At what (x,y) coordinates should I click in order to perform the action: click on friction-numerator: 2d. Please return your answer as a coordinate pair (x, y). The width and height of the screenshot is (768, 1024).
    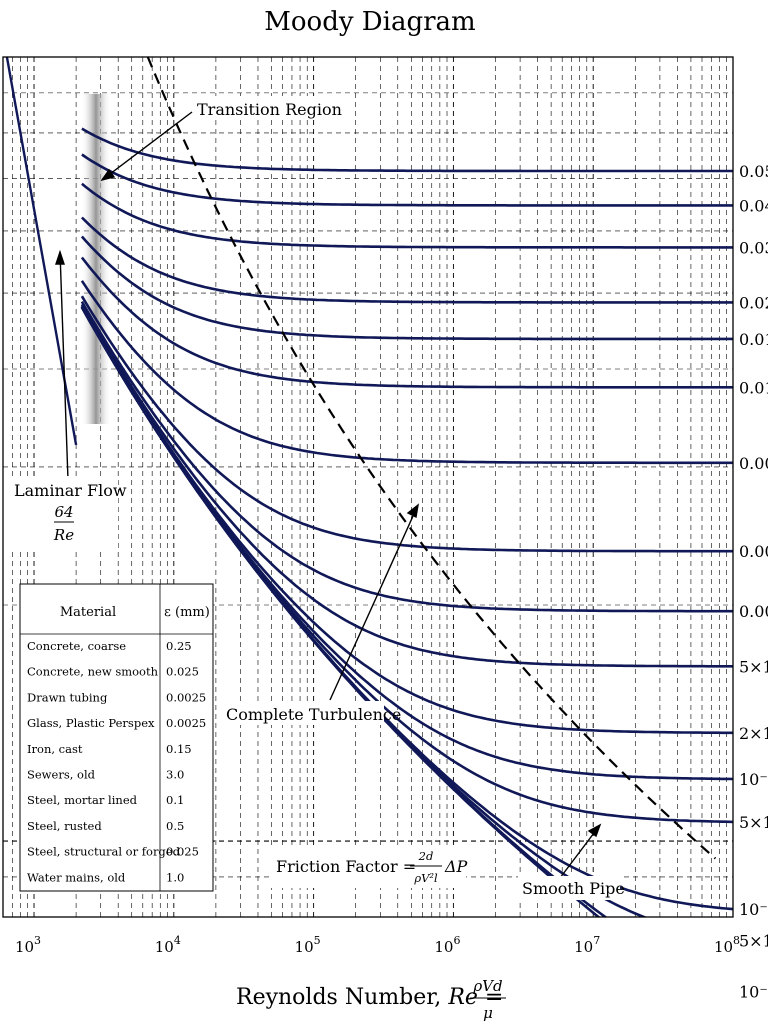
    Looking at the image, I should click on (426, 856).